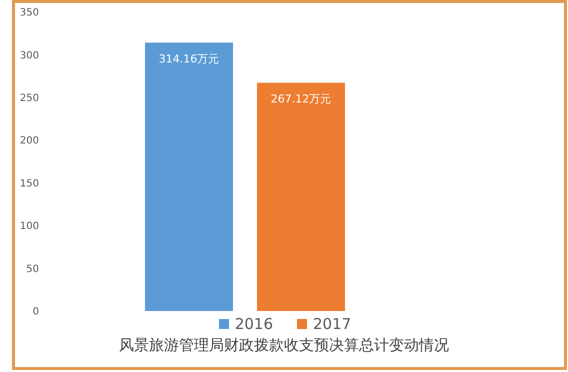  Describe the element at coordinates (29, 226) in the screenshot. I see `y-tick-label: 100` at that location.